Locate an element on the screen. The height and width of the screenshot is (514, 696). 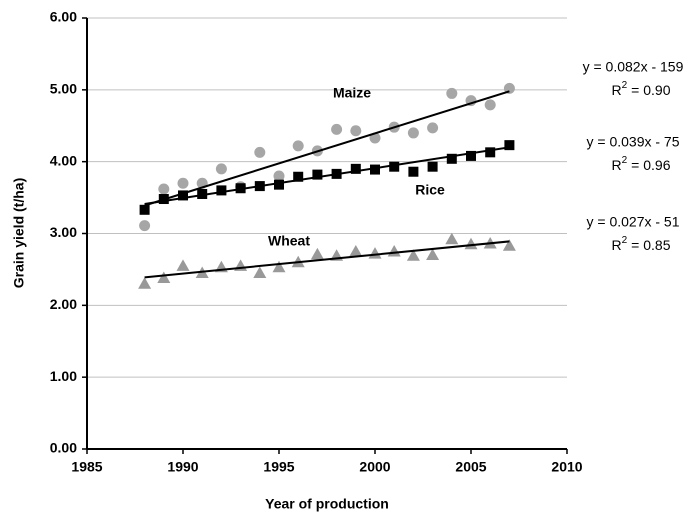
x-tick-label: 2005 is located at coordinates (470, 467).